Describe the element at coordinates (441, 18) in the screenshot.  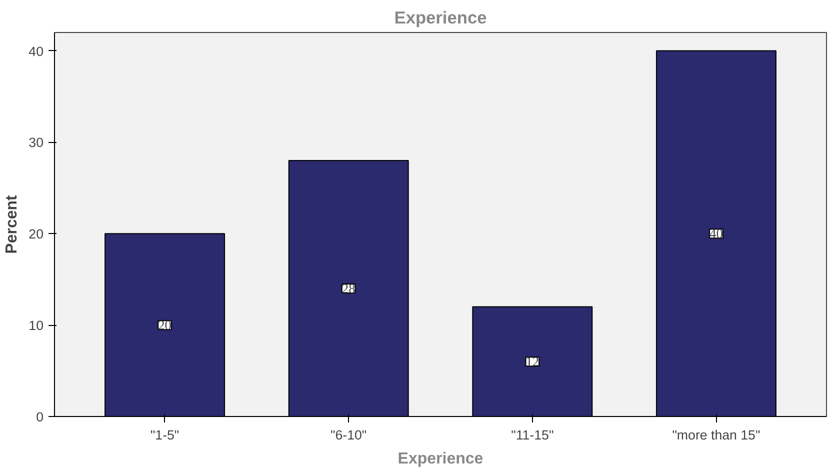
I see `chart-title: Experience` at that location.